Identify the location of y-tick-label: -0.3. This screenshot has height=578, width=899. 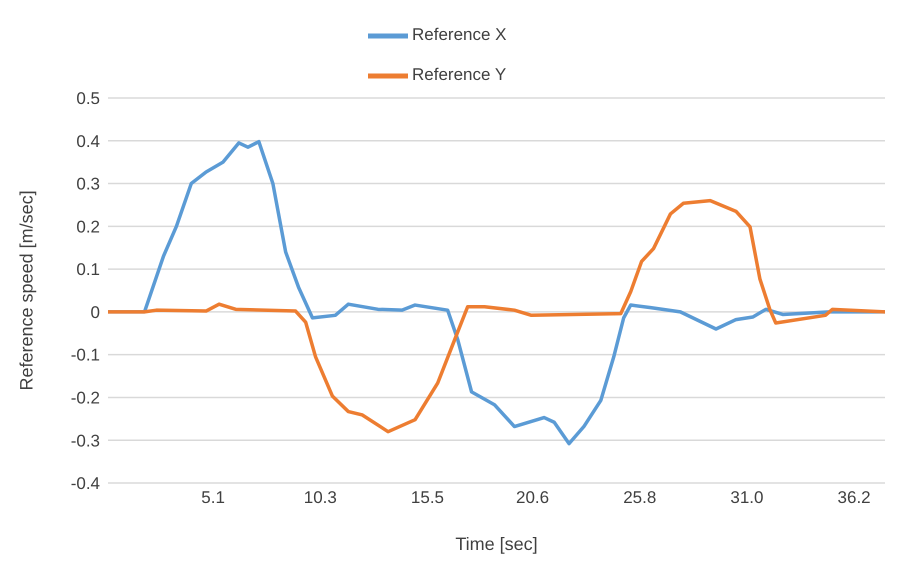
(85, 440).